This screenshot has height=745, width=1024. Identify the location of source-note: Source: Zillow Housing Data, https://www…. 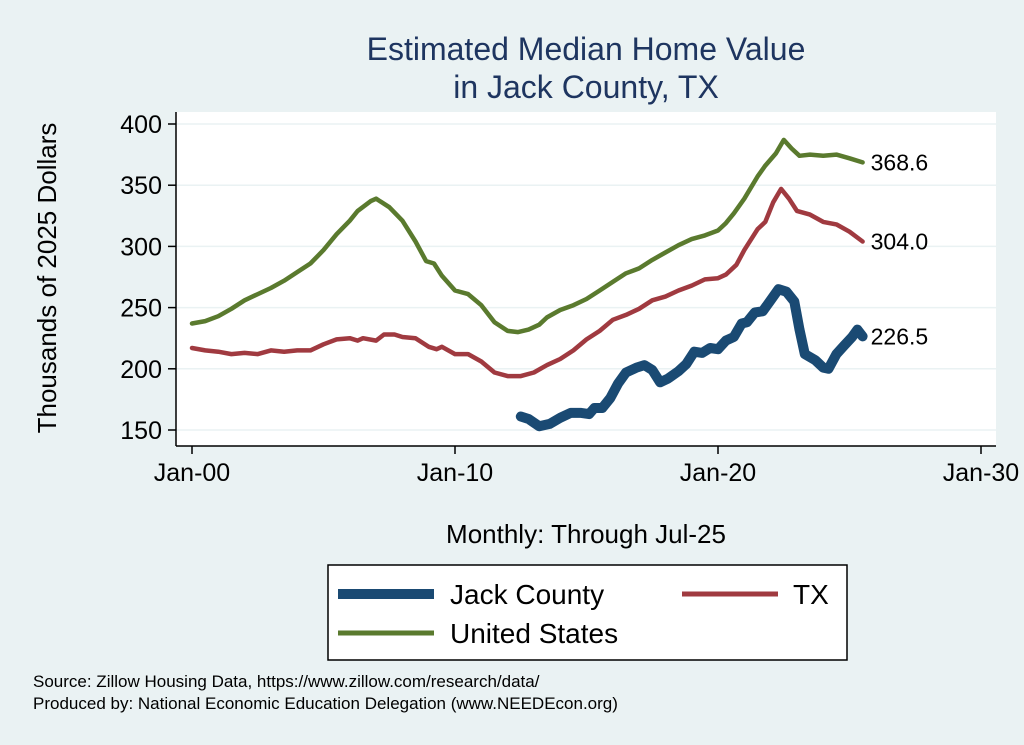
(286, 681).